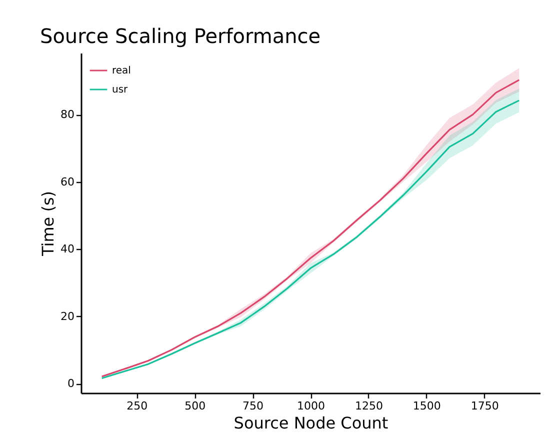 This screenshot has height=446, width=555. I want to click on y-axis-title: Time (s), so click(48, 224).